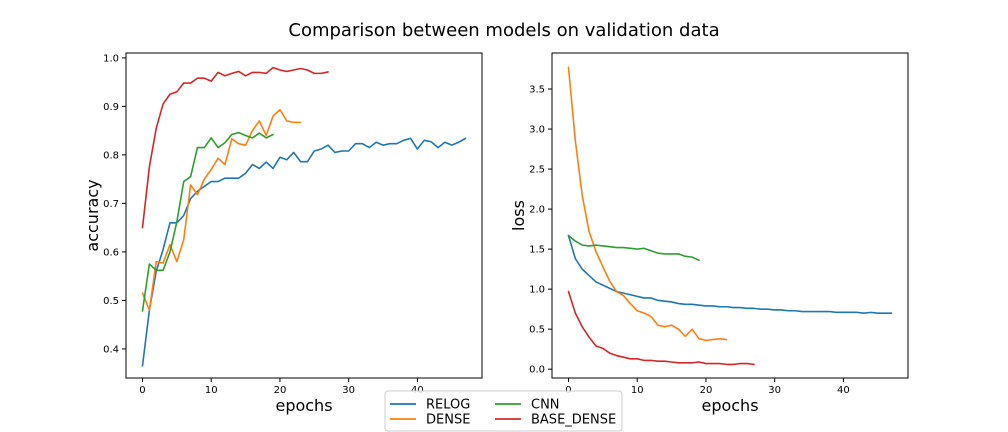  What do you see at coordinates (661, 328) in the screenshot?
I see `loss-series-base-dense` at bounding box center [661, 328].